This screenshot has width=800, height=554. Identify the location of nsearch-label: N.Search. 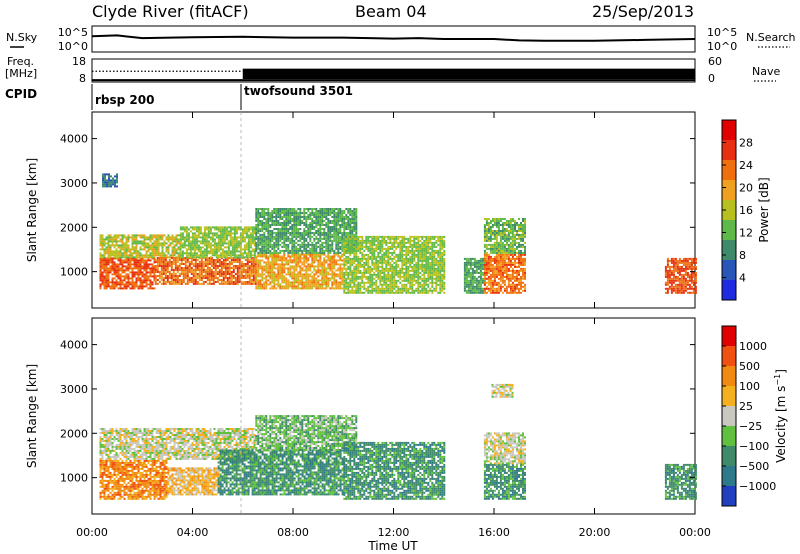
(771, 37).